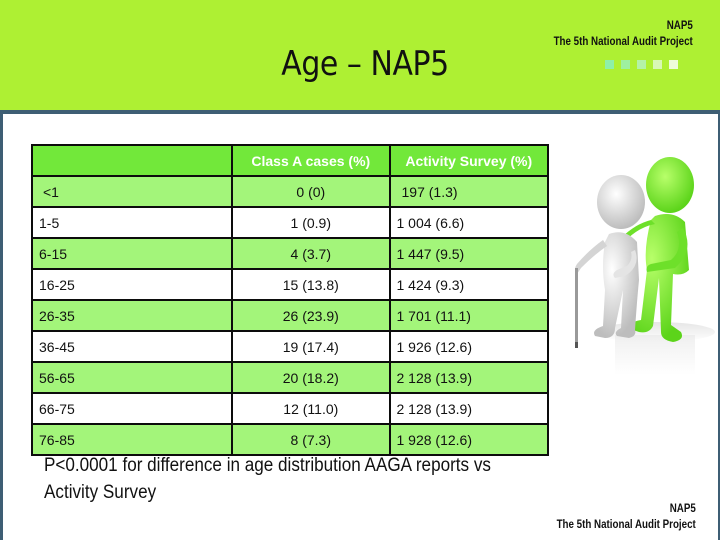  I want to click on survey-cell: 1 447 (9.5), so click(468, 253).